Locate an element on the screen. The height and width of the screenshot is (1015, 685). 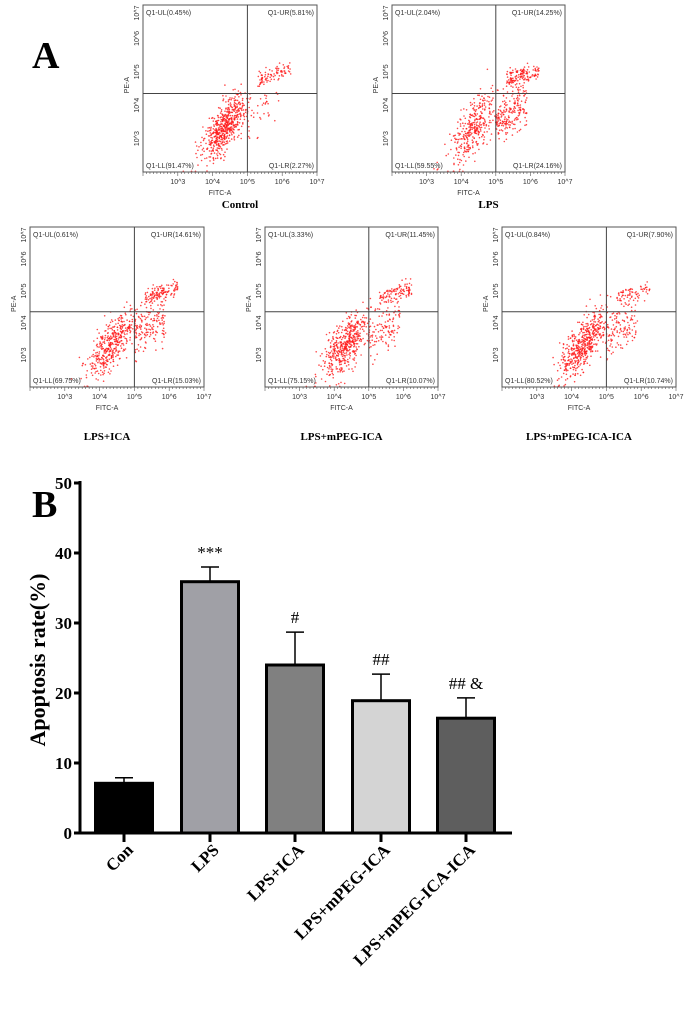
y-tick-label: 10^6 is located at coordinates (24, 258).